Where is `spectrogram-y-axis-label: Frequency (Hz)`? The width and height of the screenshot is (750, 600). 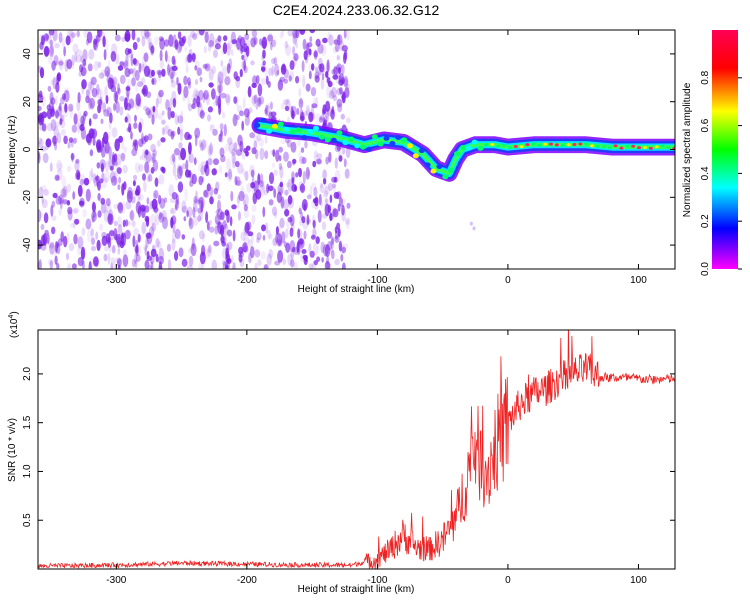
spectrogram-y-axis-label: Frequency (Hz) is located at coordinates (12, 150).